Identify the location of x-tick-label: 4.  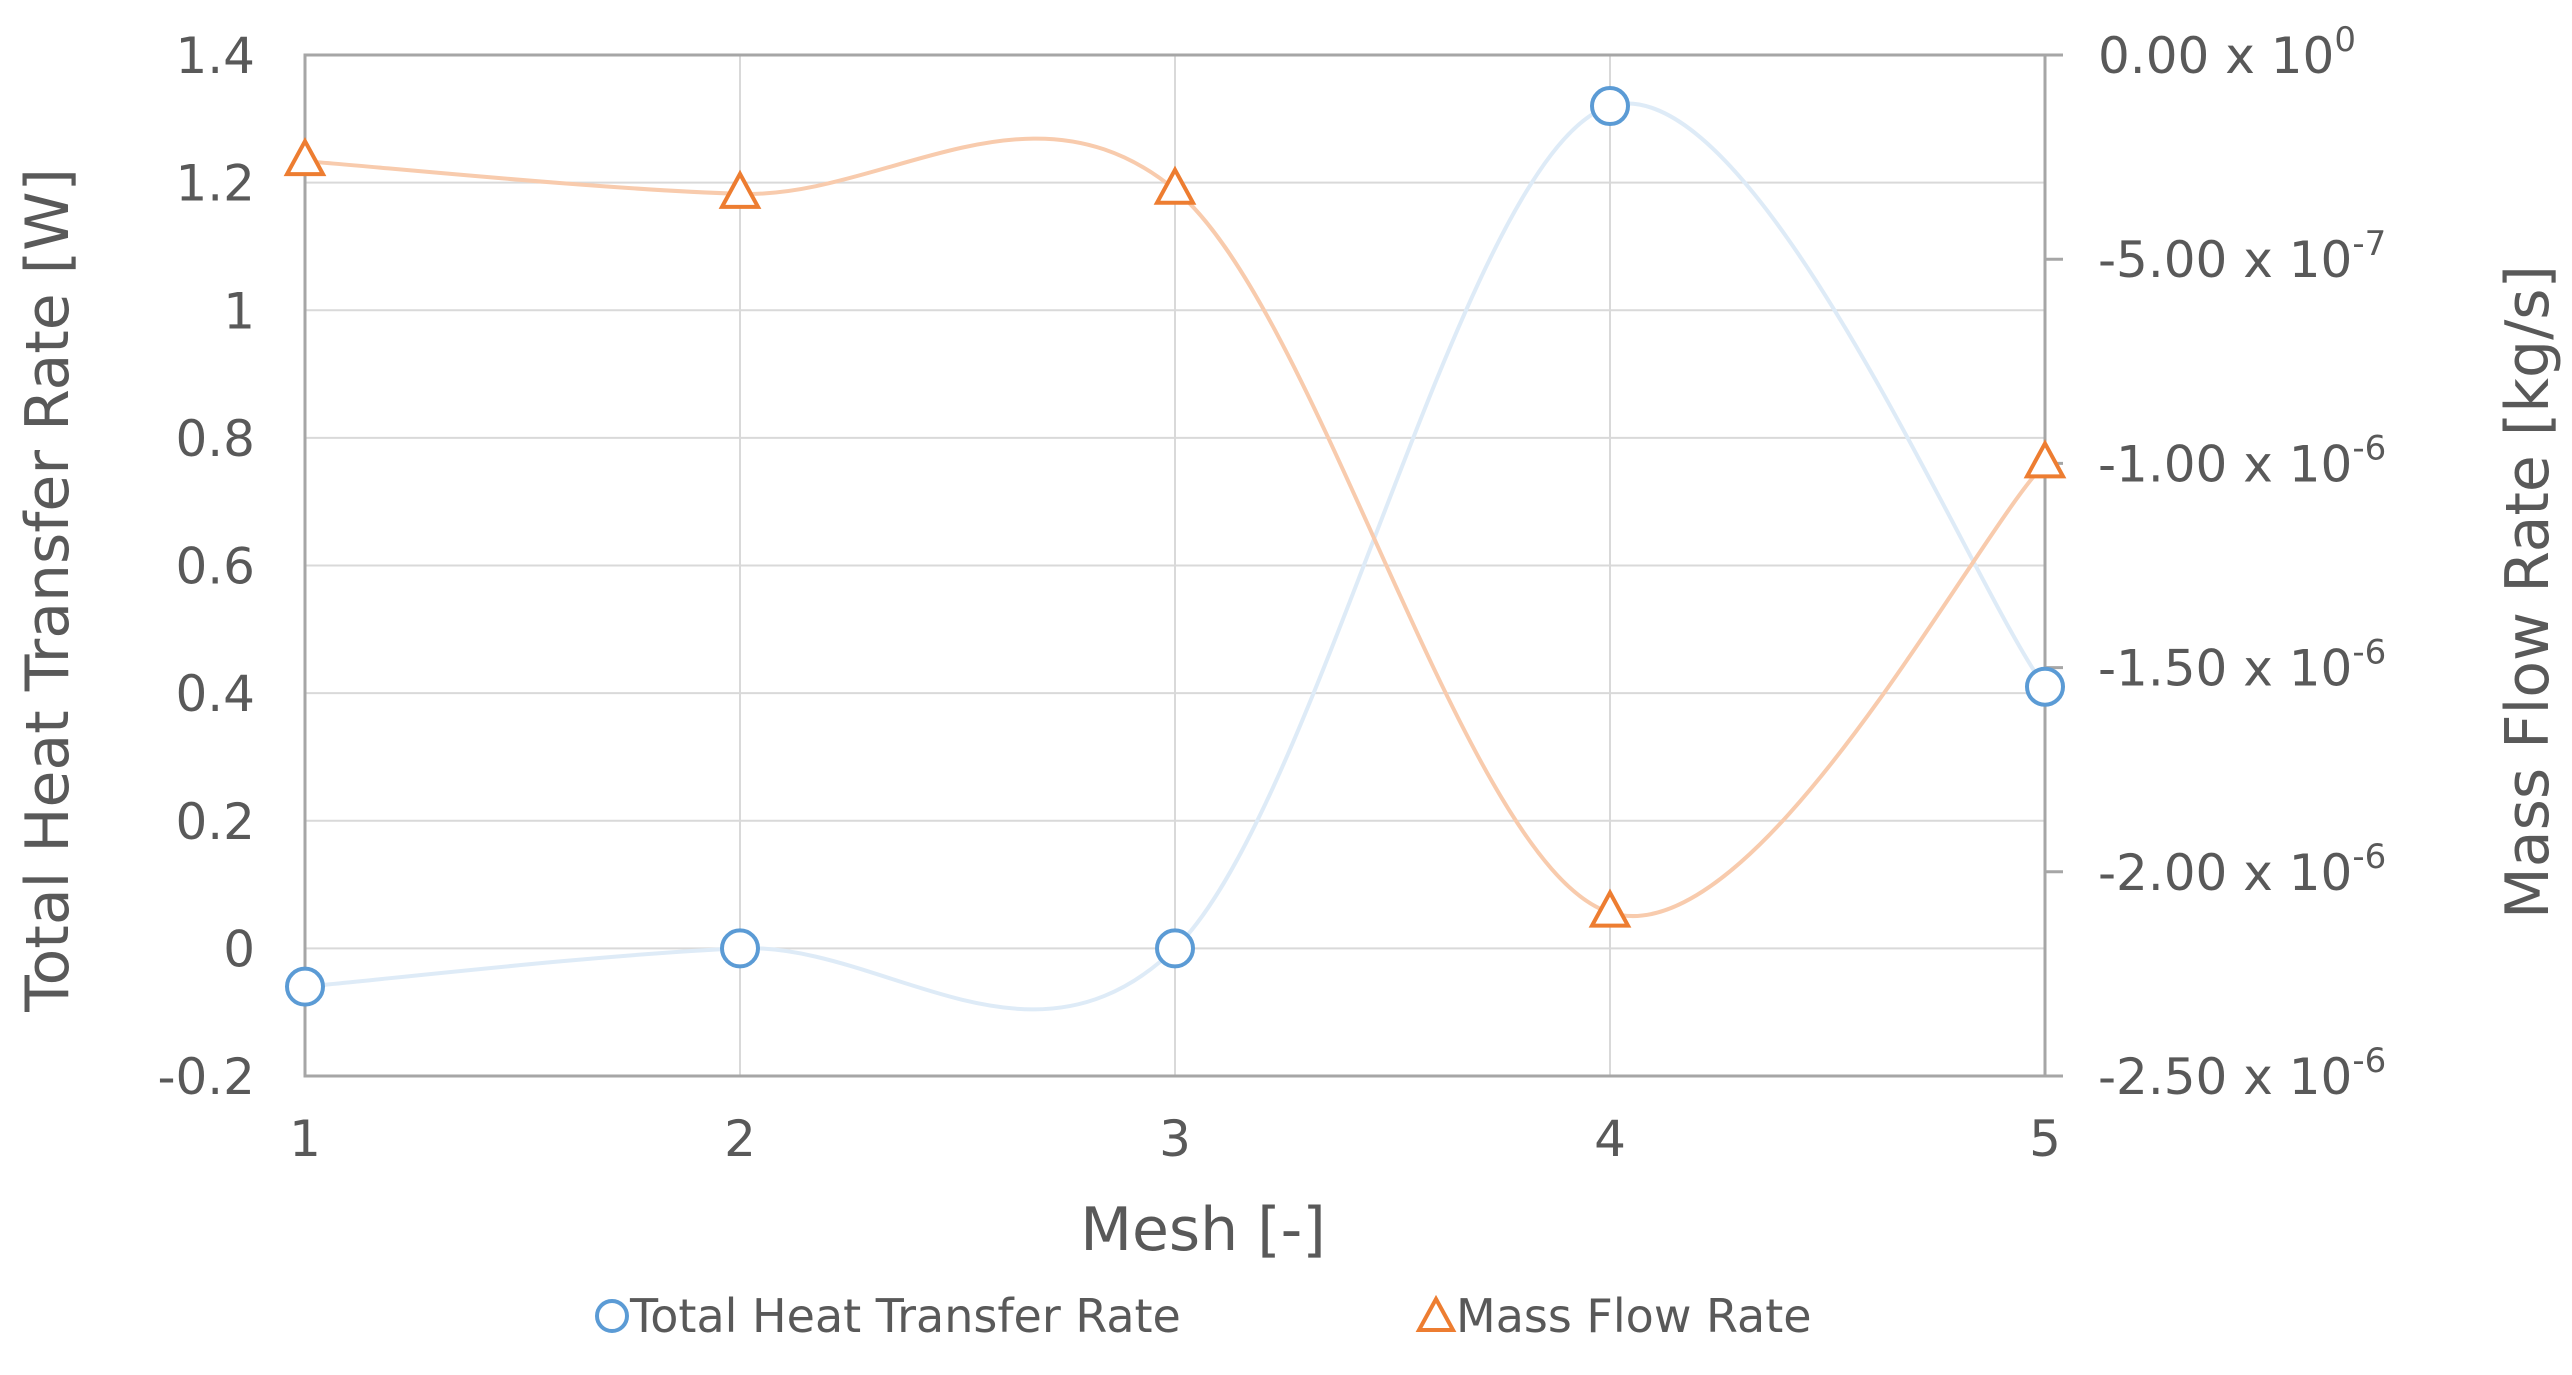
(1610, 1139).